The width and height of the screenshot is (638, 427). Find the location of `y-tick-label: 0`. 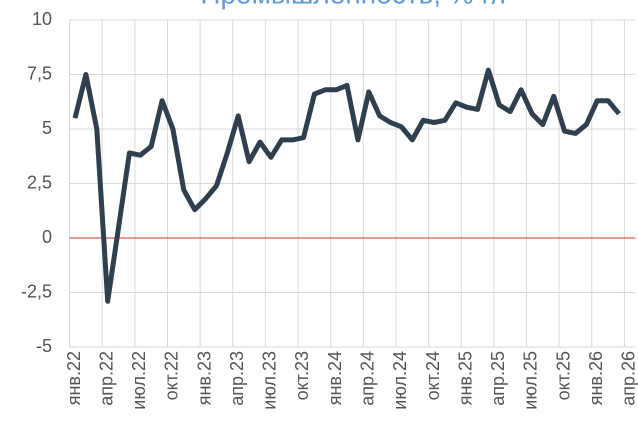

y-tick-label: 0 is located at coordinates (47, 237).